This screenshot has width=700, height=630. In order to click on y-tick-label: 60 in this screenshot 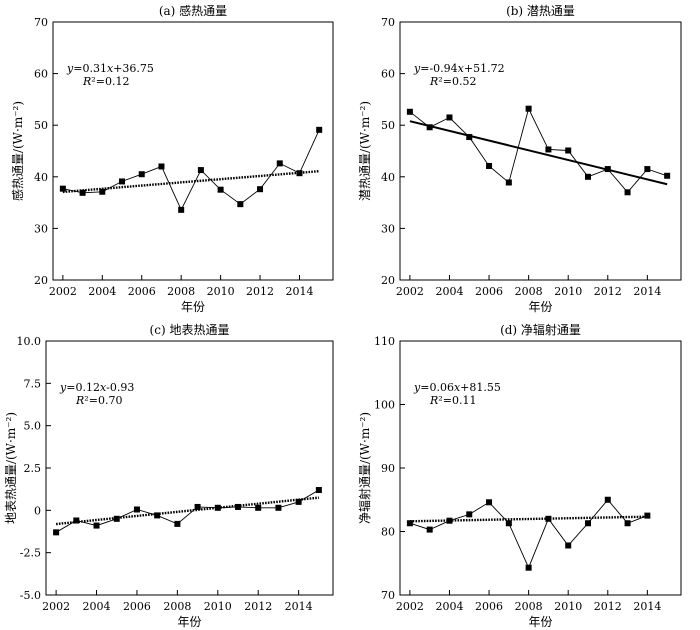, I will do `click(388, 74)`.